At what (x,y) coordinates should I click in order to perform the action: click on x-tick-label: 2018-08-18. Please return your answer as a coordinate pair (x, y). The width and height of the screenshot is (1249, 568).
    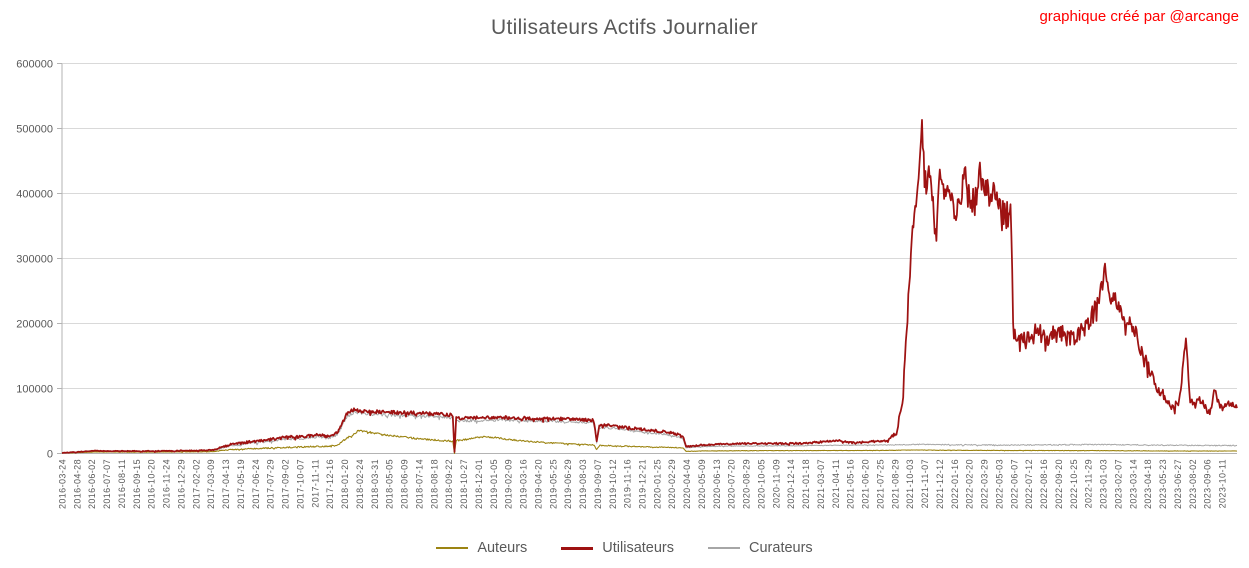
    Looking at the image, I should click on (434, 484).